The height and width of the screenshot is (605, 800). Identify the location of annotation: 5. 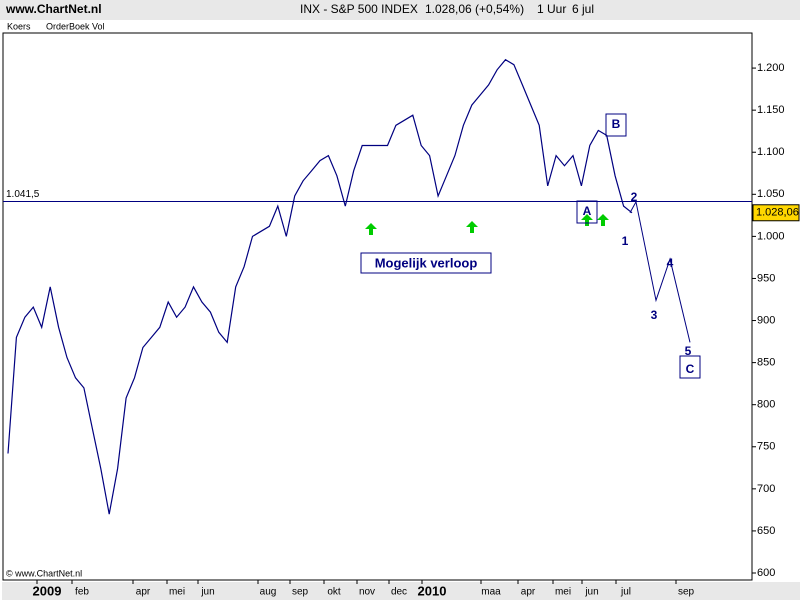
(688, 351).